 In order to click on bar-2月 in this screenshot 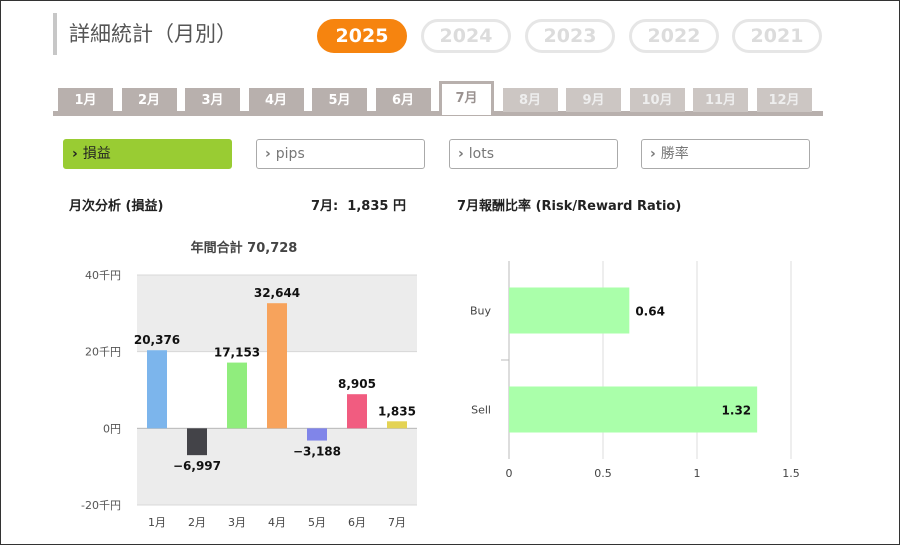, I will do `click(197, 442)`.